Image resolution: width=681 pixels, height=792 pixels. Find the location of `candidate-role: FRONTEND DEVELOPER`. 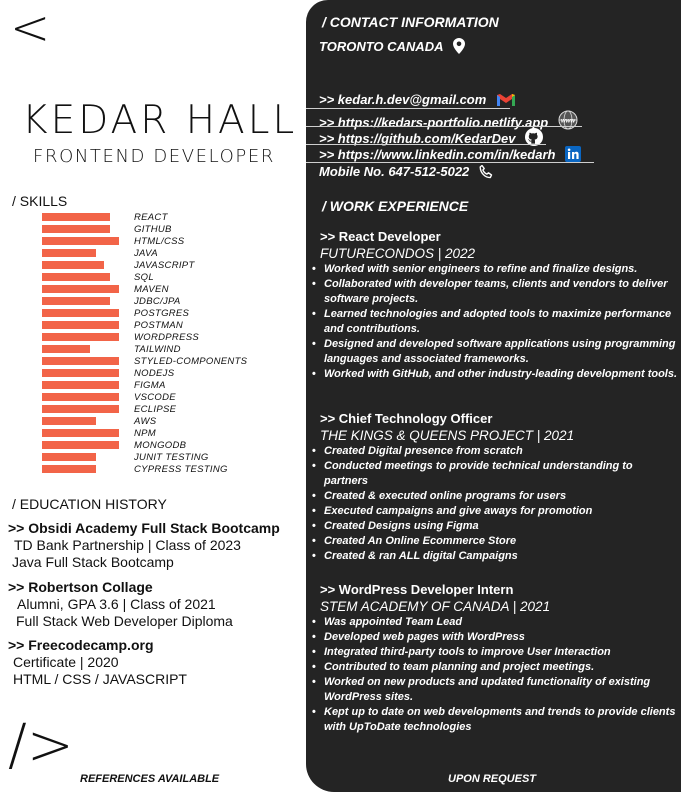

candidate-role: FRONTEND DEVELOPER is located at coordinates (154, 156).